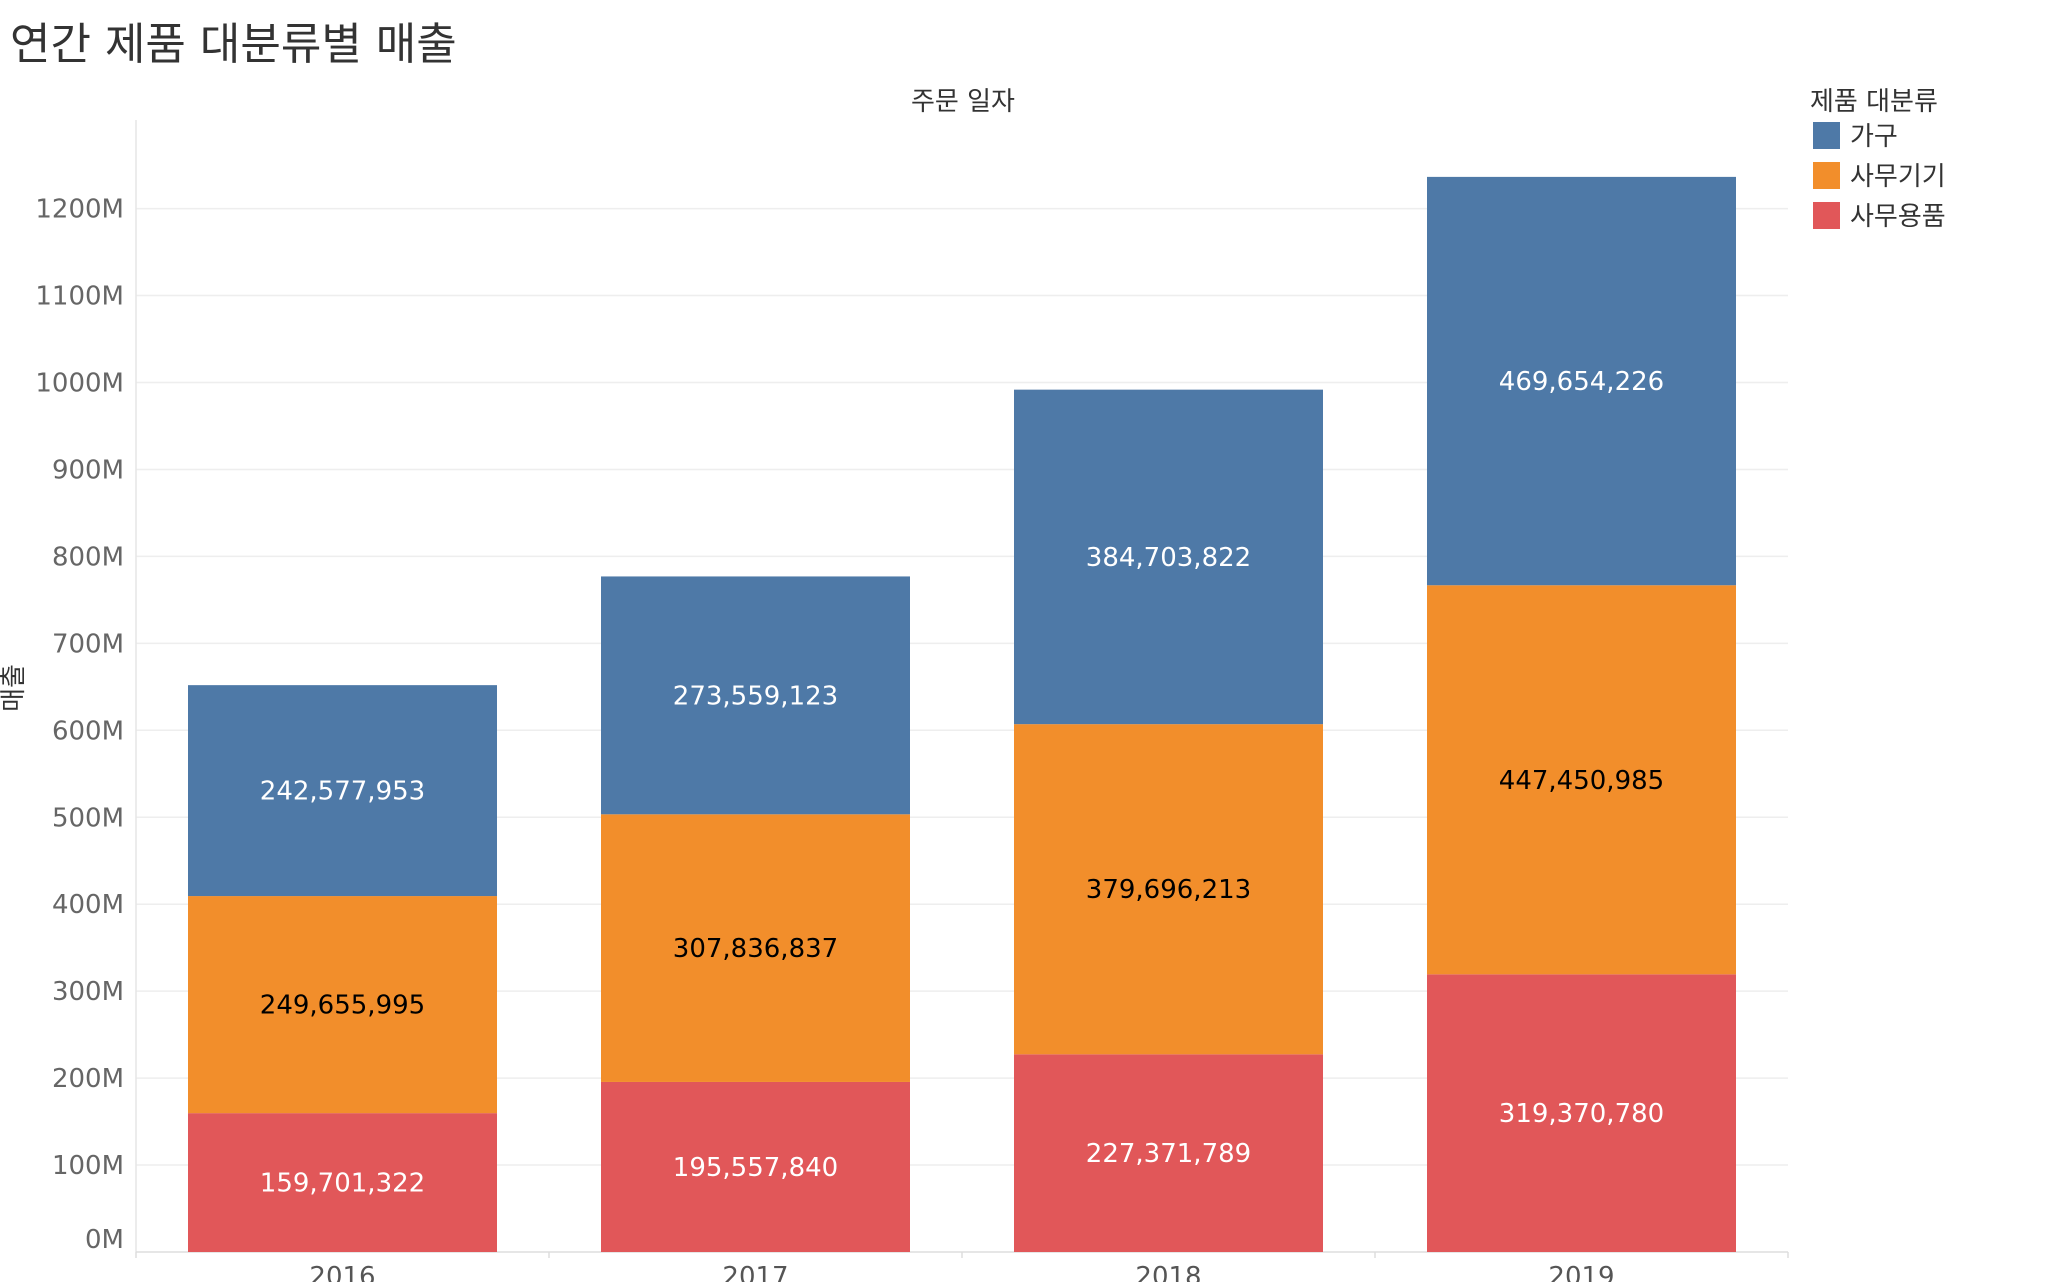 This screenshot has height=1282, width=2072. I want to click on data-label: 469,654,226, so click(1581, 382).